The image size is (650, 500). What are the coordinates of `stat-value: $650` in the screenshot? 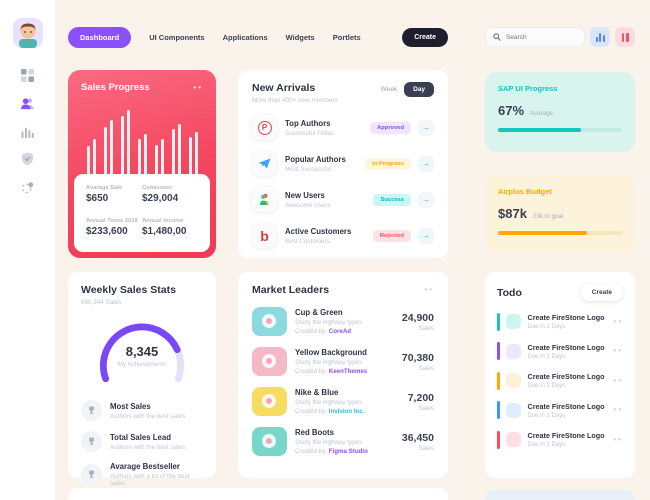 It's located at (97, 198).